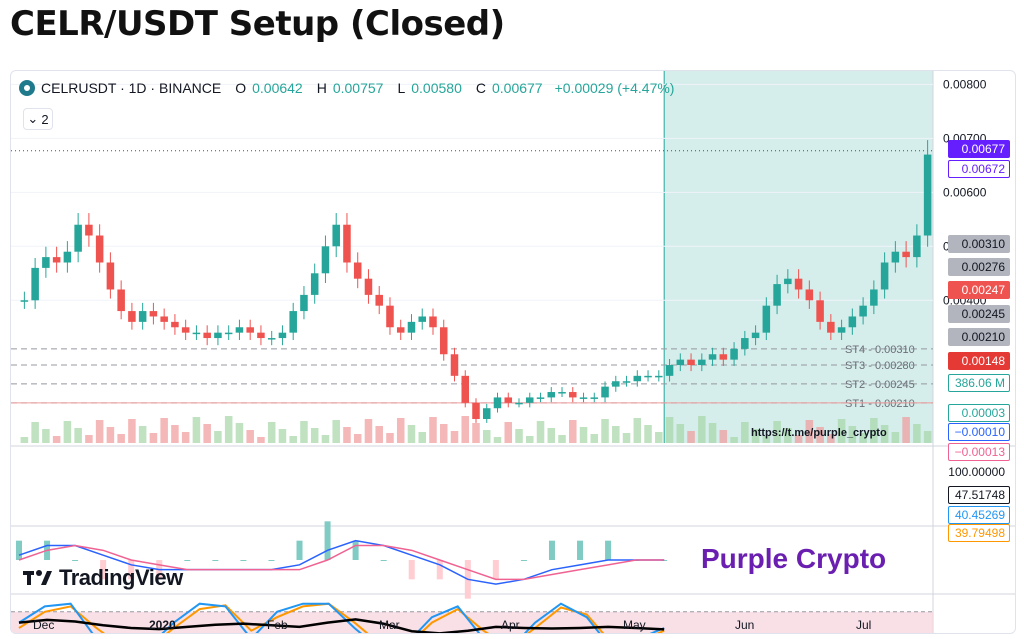 This screenshot has height=639, width=1024. What do you see at coordinates (880, 366) in the screenshot?
I see `support-label-st3: ST3 - 0.00280` at bounding box center [880, 366].